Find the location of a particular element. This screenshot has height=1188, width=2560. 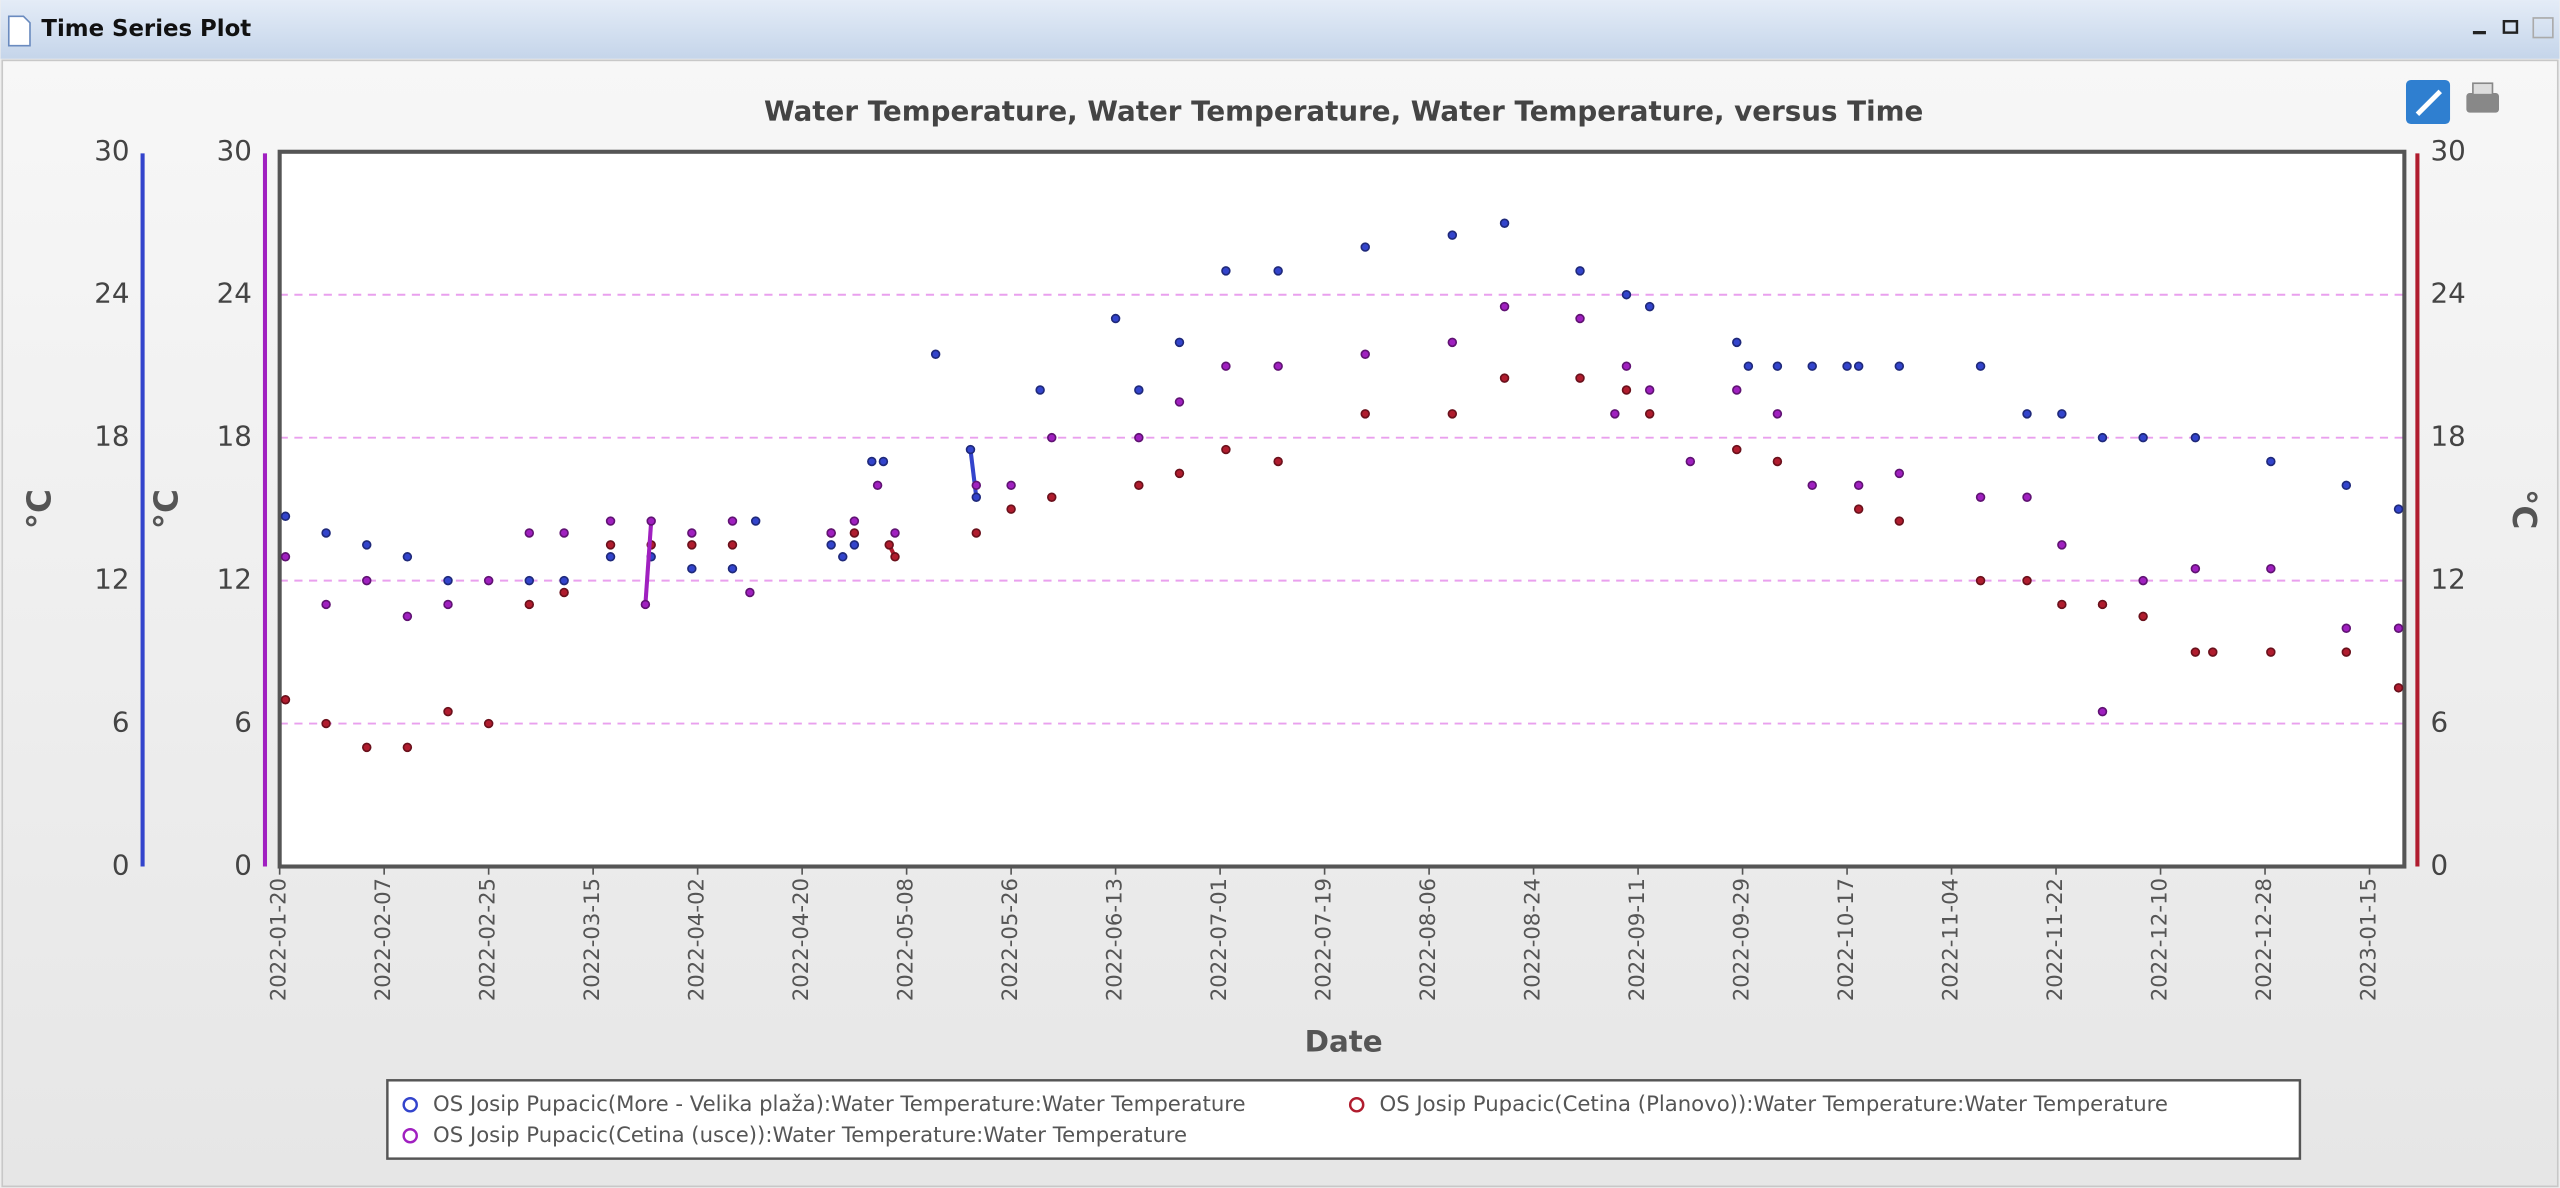

y2-tick-label: 30 is located at coordinates (2447, 150).